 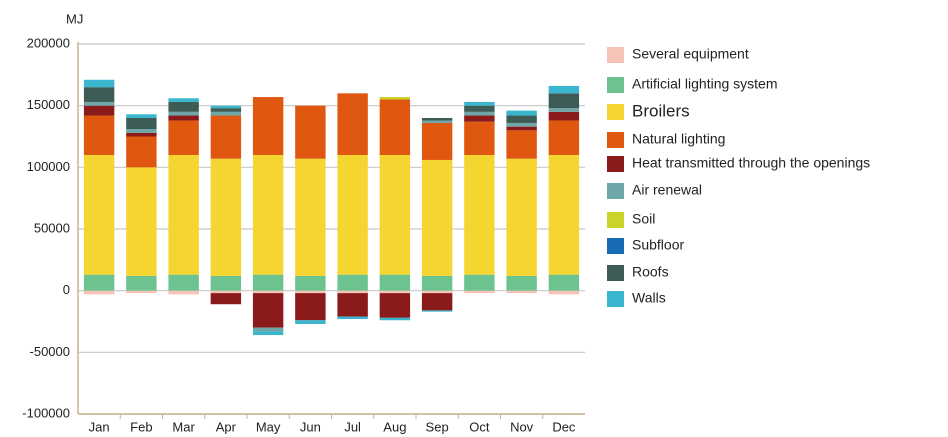 What do you see at coordinates (650, 272) in the screenshot?
I see `legend-label: Roofs` at bounding box center [650, 272].